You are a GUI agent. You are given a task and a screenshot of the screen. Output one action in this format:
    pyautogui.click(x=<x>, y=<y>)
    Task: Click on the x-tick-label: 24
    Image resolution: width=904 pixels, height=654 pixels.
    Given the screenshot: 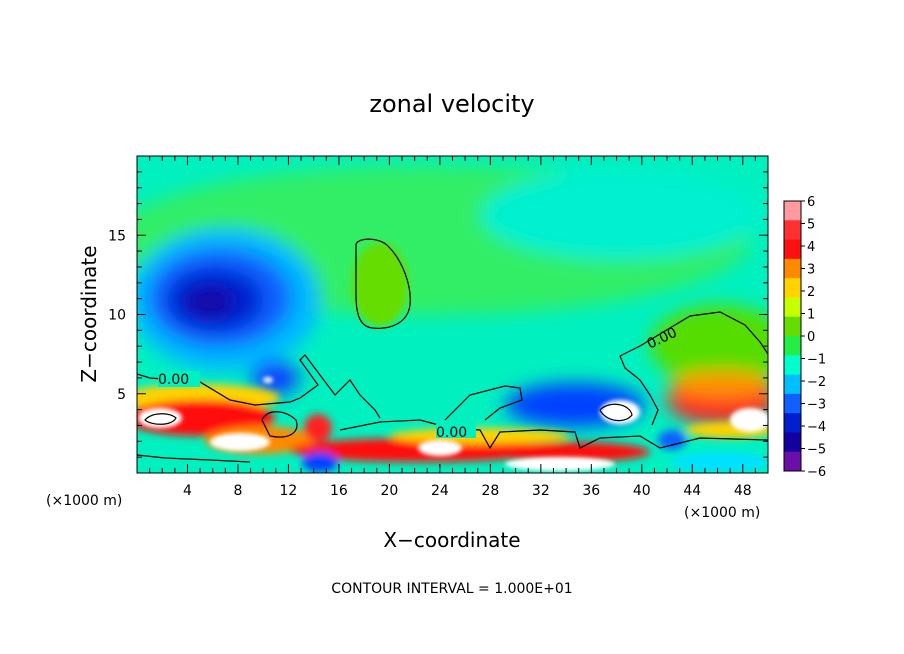 What is the action you would take?
    pyautogui.click(x=440, y=491)
    